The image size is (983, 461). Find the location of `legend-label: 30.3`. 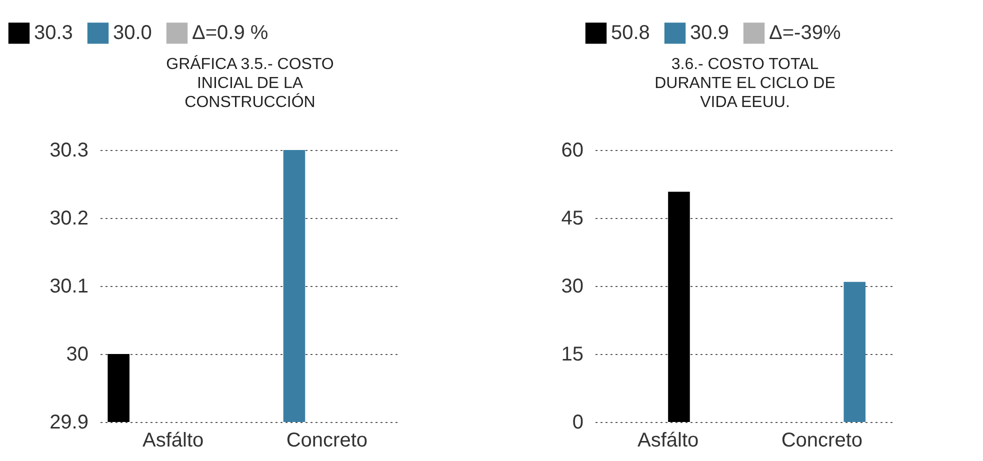

legend-label: 30.3 is located at coordinates (53, 33).